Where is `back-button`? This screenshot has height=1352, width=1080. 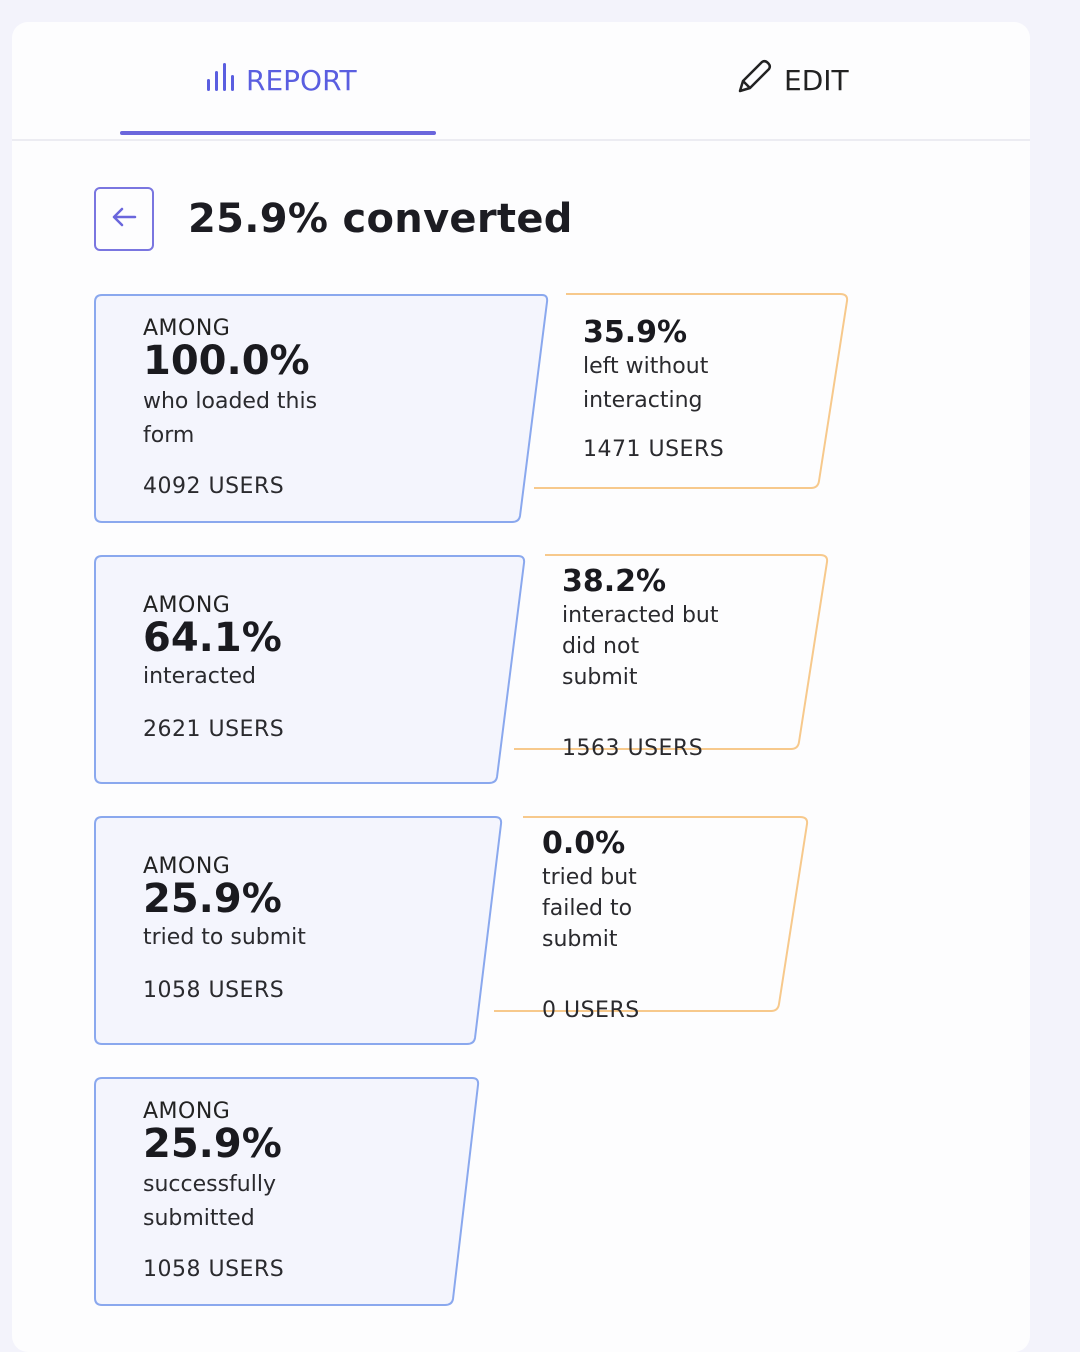
back-button is located at coordinates (124, 219).